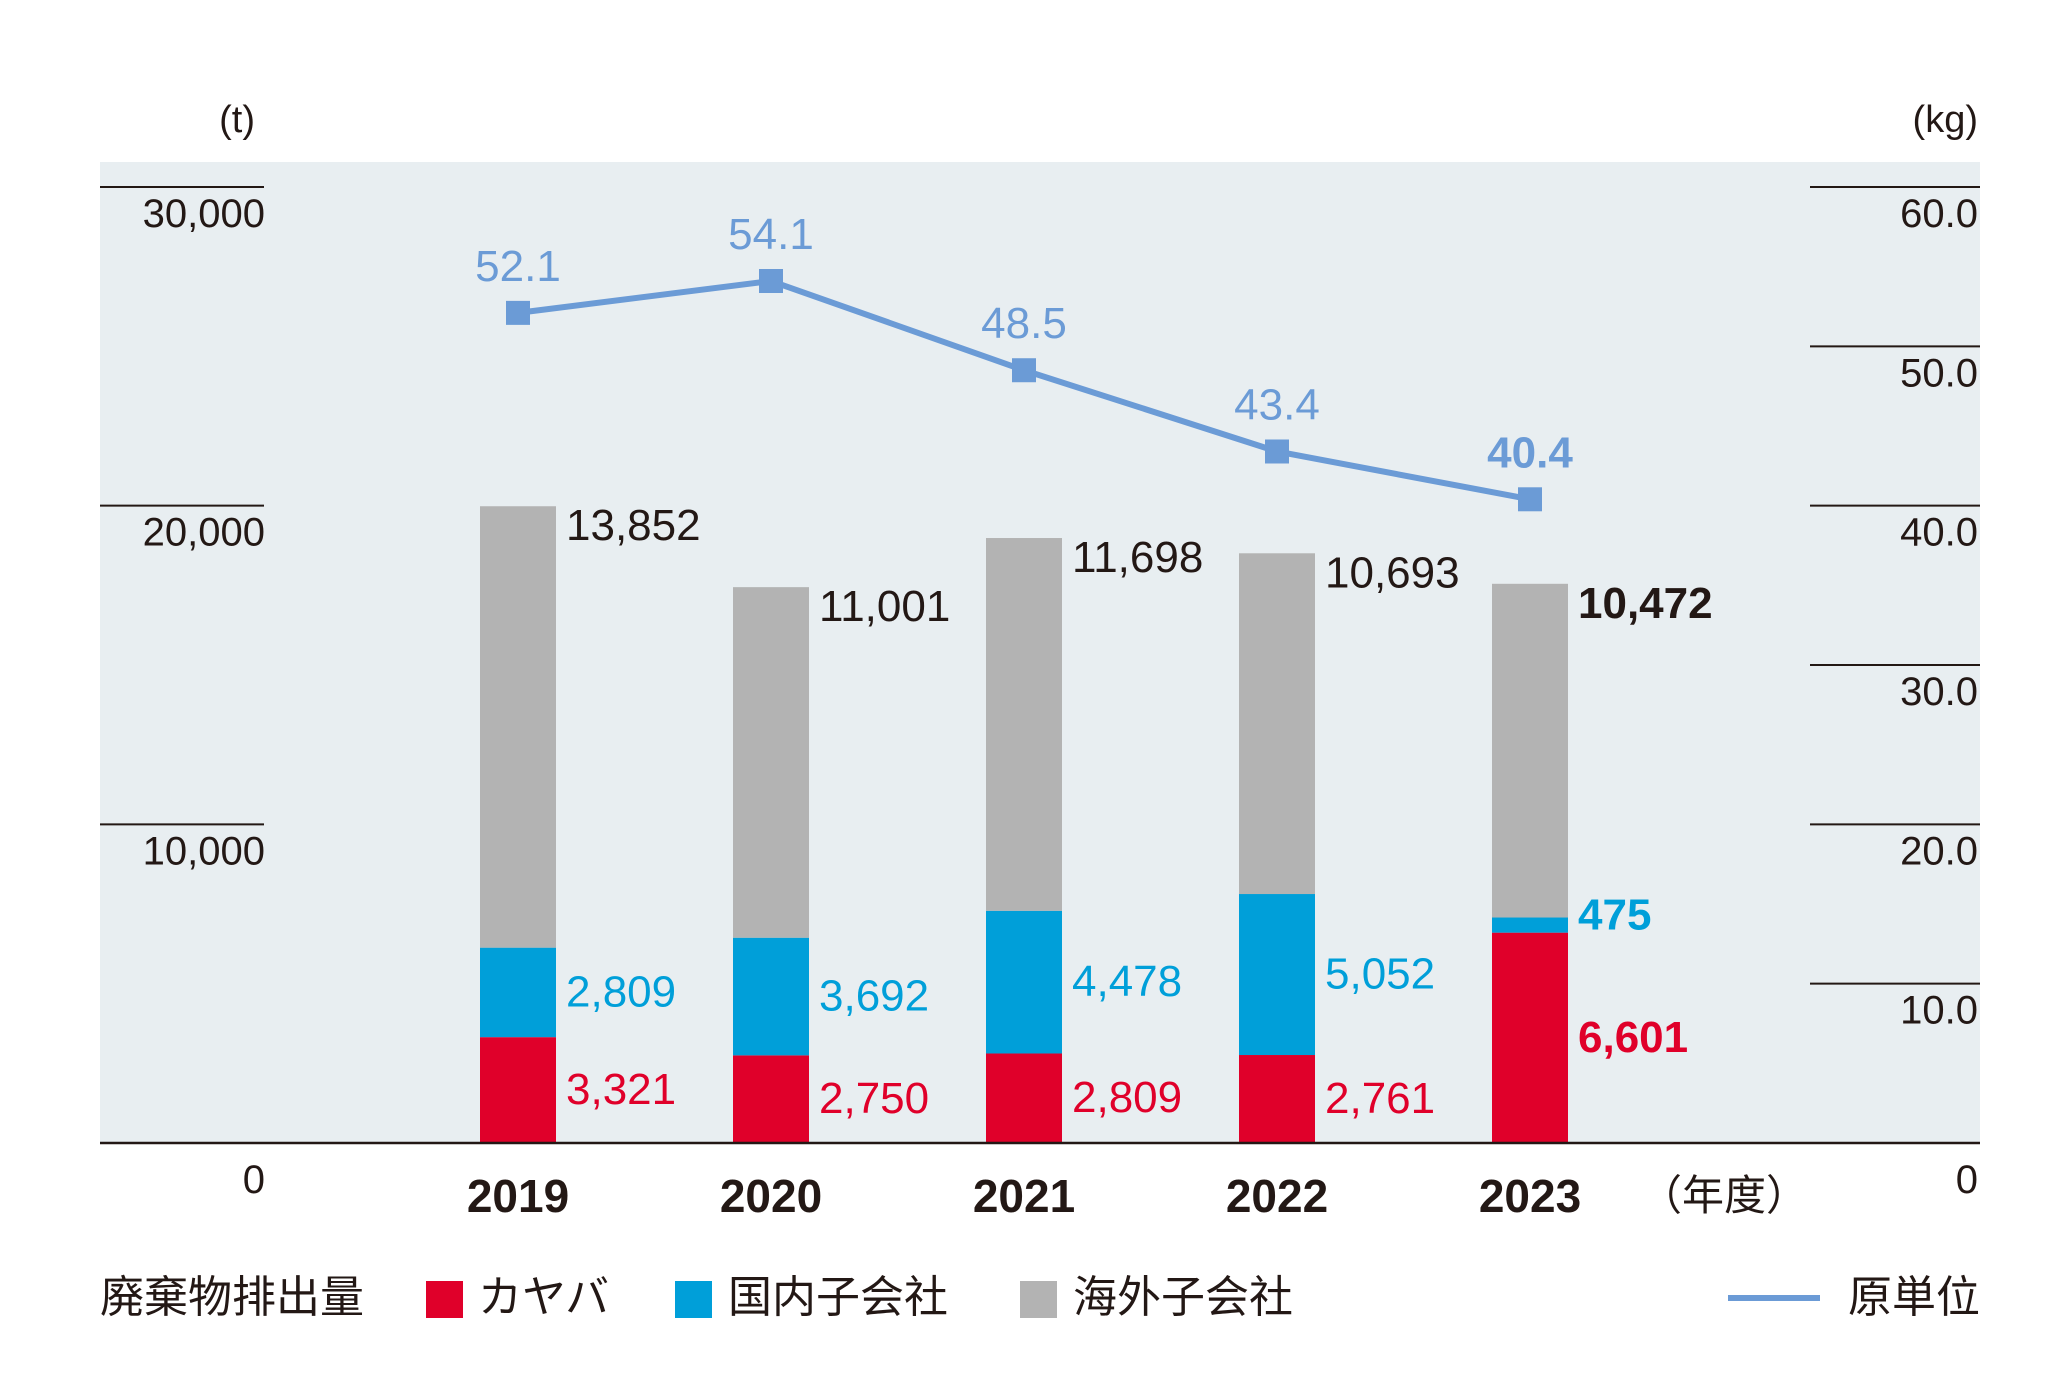  What do you see at coordinates (1724, 1195) in the screenshot?
I see `x-axis-unit: （年度）` at bounding box center [1724, 1195].